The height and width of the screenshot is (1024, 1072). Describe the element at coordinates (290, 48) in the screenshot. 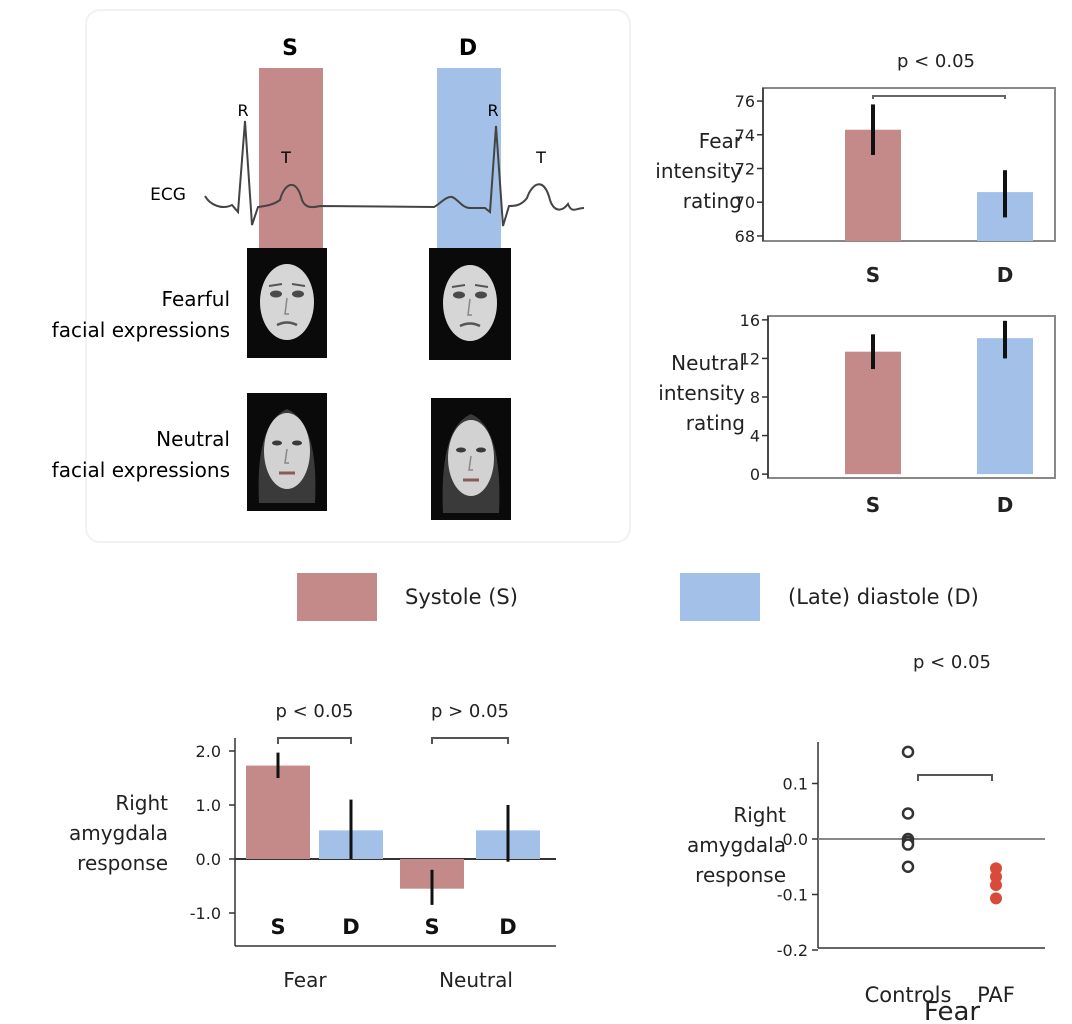

I see `systole-letter: S` at that location.